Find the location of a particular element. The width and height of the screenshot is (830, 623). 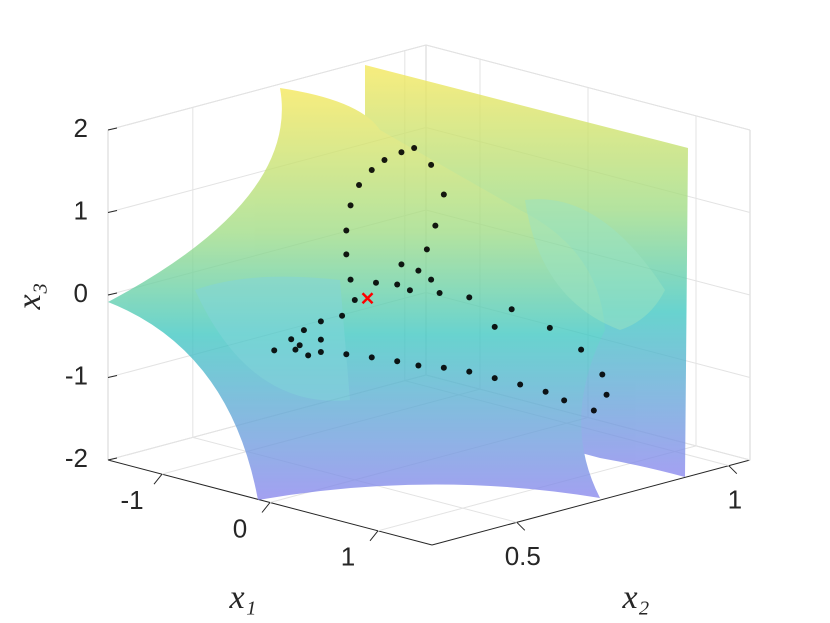

y-tick-label: 0.5 is located at coordinates (523, 556).